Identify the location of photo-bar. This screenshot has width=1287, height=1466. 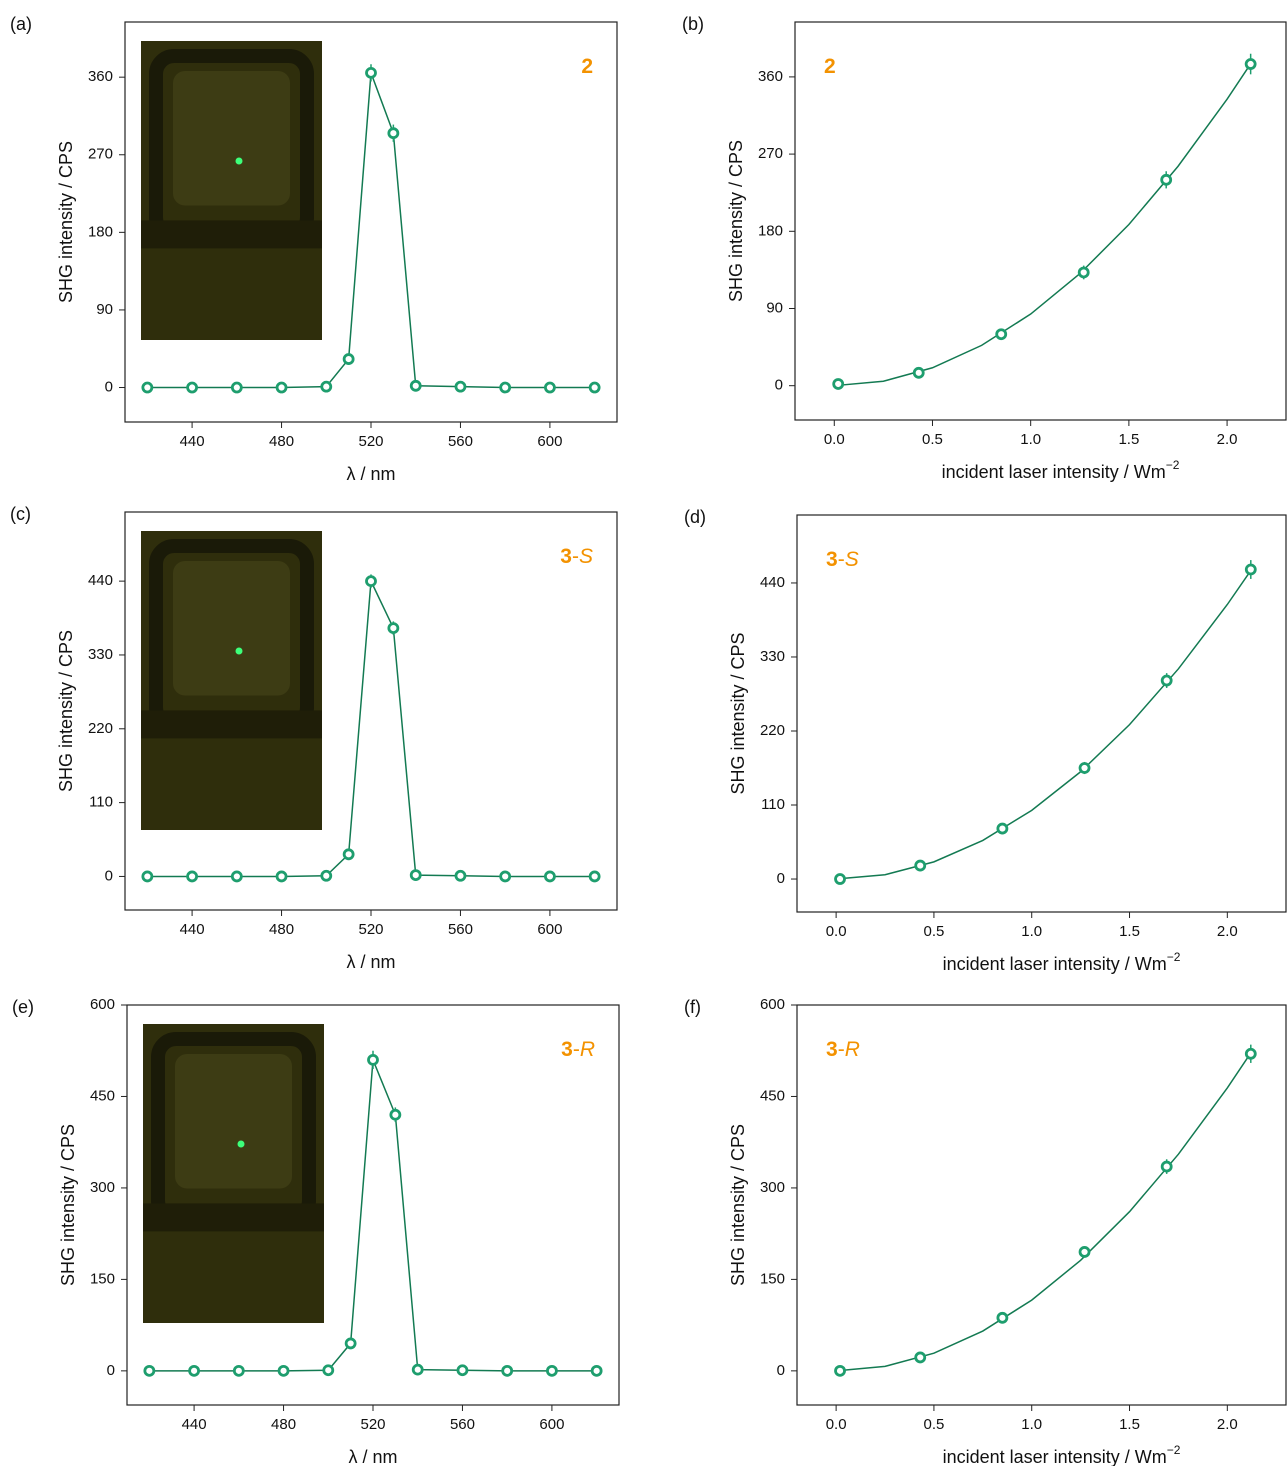
(233, 1217).